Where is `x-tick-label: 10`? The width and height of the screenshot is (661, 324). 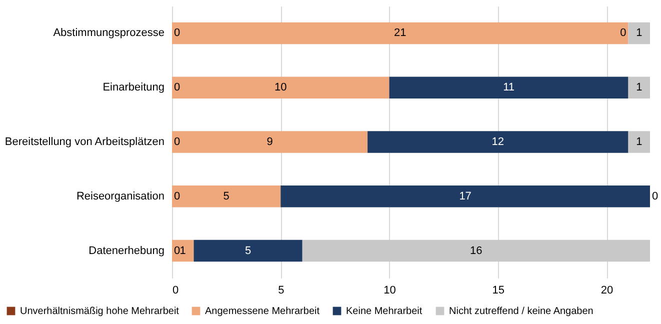 x-tick-label: 10 is located at coordinates (390, 290).